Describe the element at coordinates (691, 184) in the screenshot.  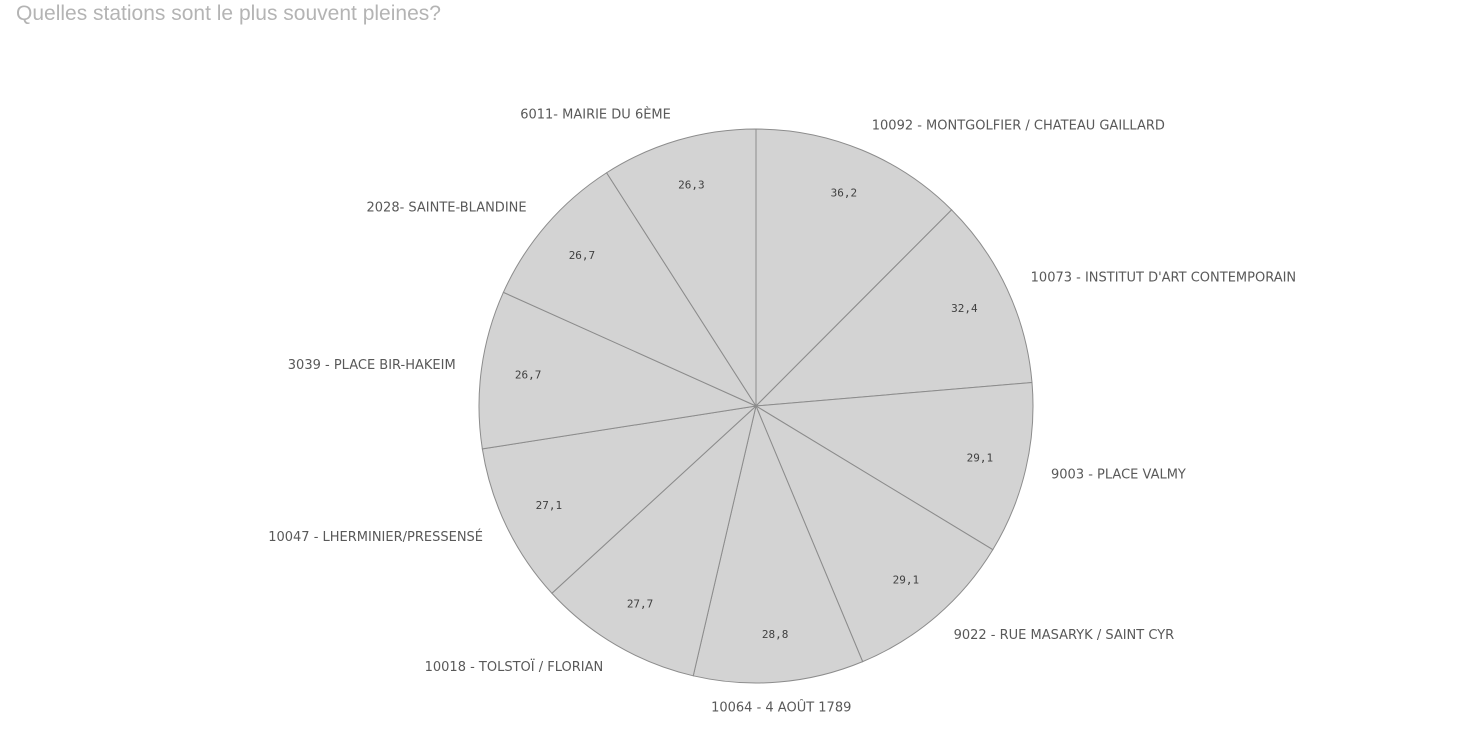
I see `pie-value-label-6011-mairie-du-6eme: 26,3` at that location.